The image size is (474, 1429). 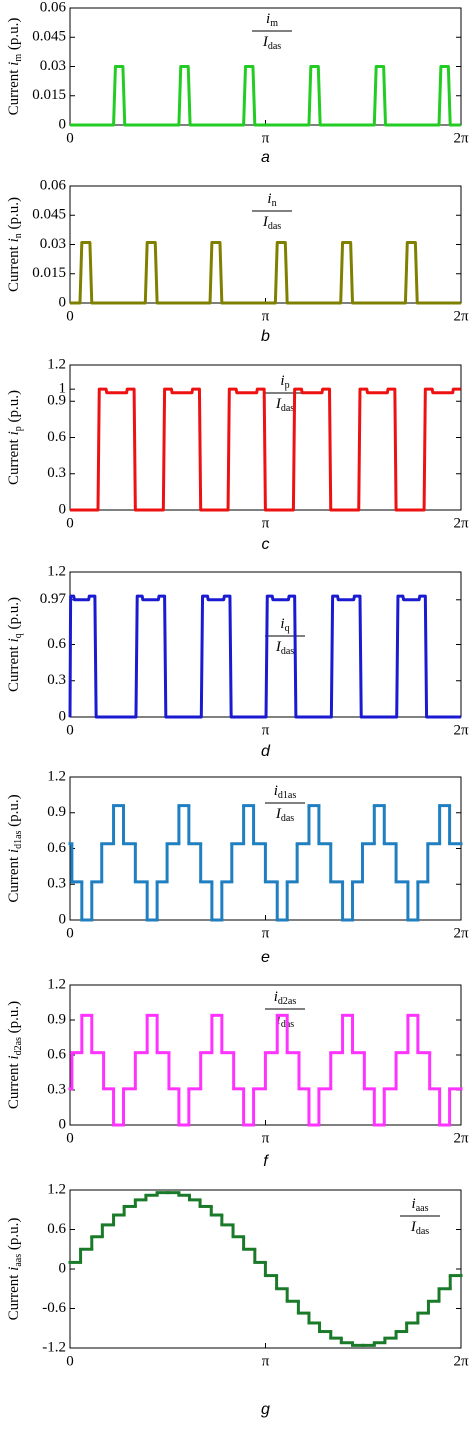 What do you see at coordinates (15, 1269) in the screenshot?
I see `y-axis-label: Current iaas (p.u.)` at bounding box center [15, 1269].